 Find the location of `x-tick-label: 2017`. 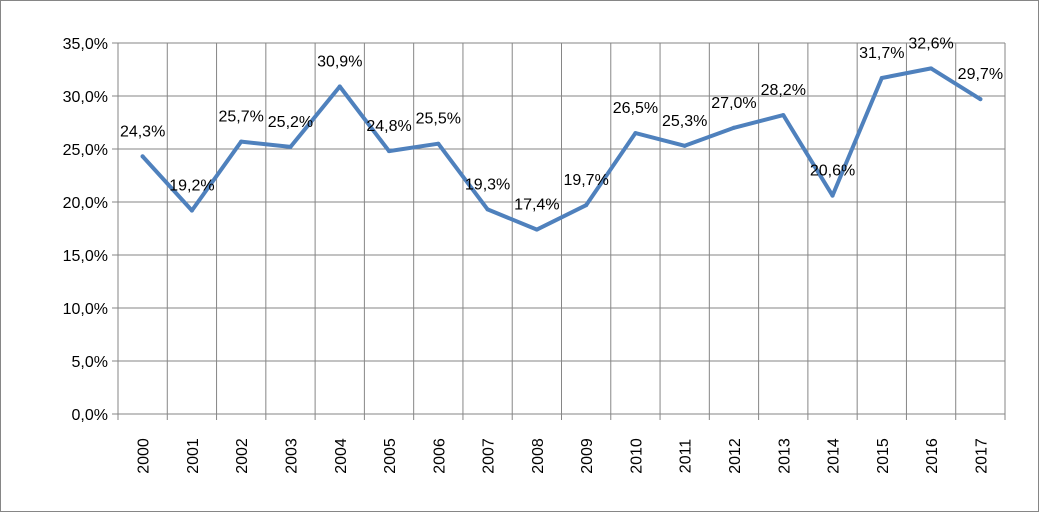

x-tick-label: 2017 is located at coordinates (981, 456).